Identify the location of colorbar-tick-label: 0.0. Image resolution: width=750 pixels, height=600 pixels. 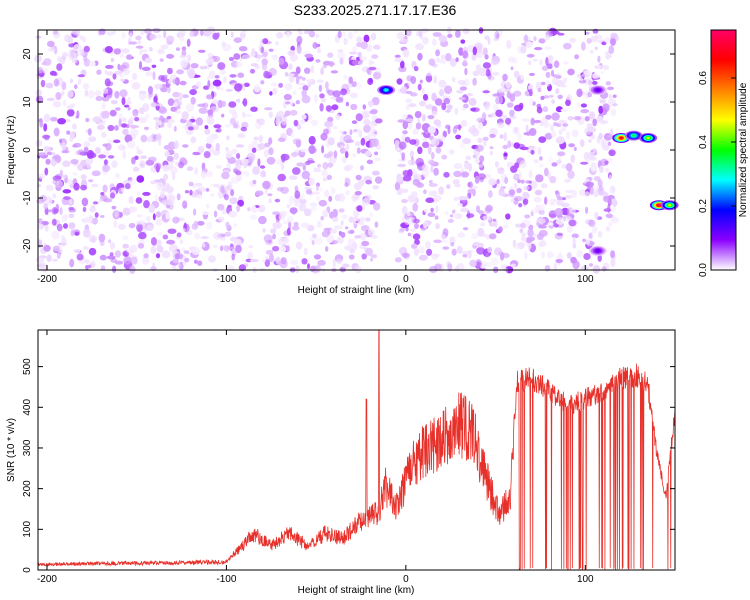
(703, 270).